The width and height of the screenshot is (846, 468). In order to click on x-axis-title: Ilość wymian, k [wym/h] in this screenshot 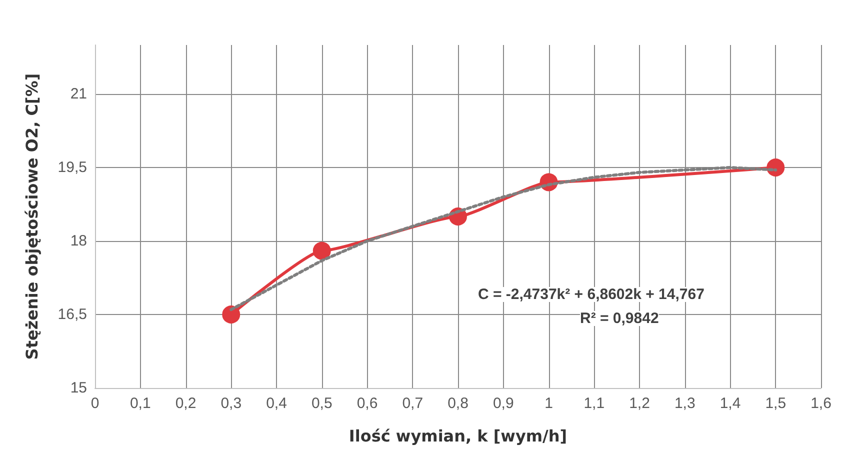, I will do `click(458, 436)`.